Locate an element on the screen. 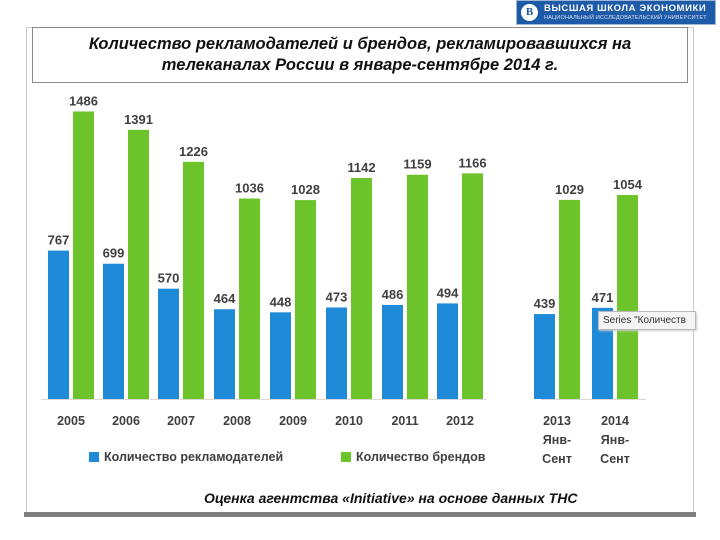  x-tick-label-5: 2010 is located at coordinates (349, 421).